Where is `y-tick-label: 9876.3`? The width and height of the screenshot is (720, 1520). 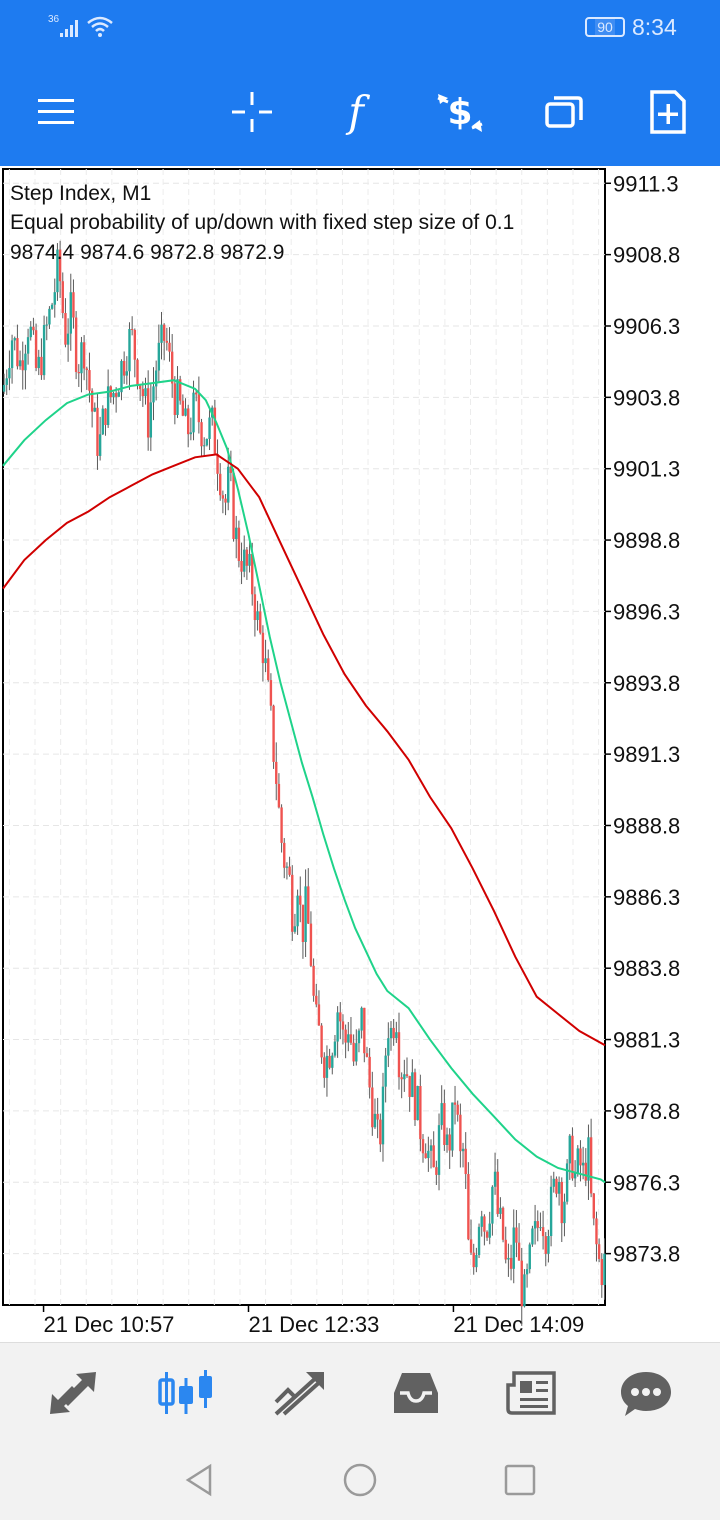 y-tick-label: 9876.3 is located at coordinates (646, 1182).